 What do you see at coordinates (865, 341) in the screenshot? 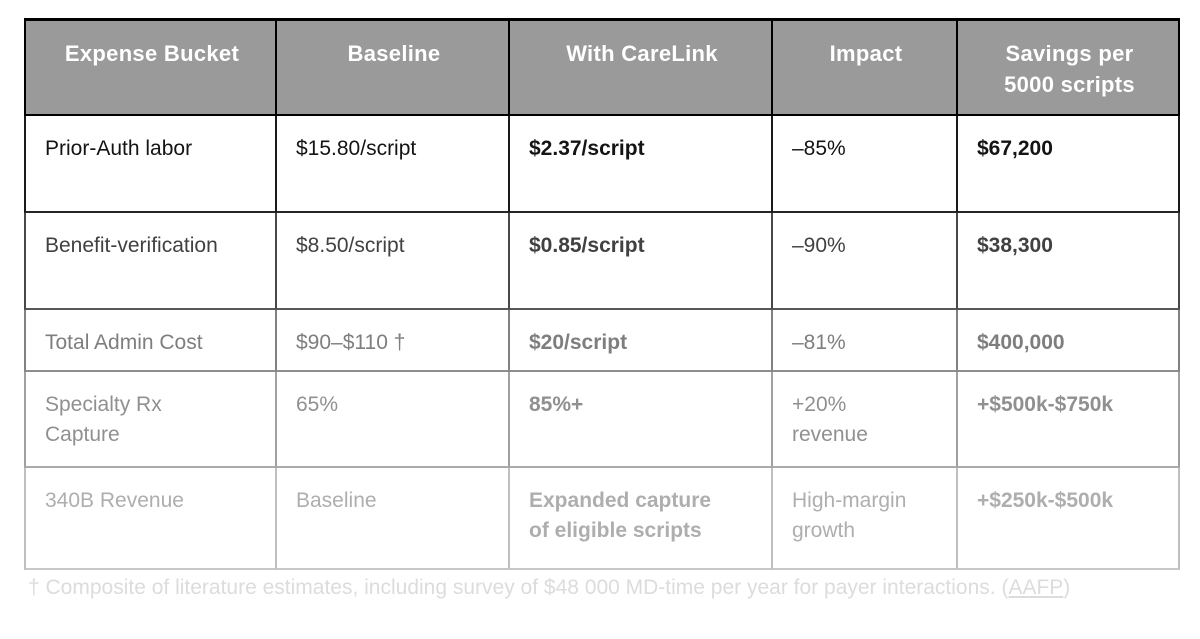
I see `table-cell: –81%` at bounding box center [865, 341].